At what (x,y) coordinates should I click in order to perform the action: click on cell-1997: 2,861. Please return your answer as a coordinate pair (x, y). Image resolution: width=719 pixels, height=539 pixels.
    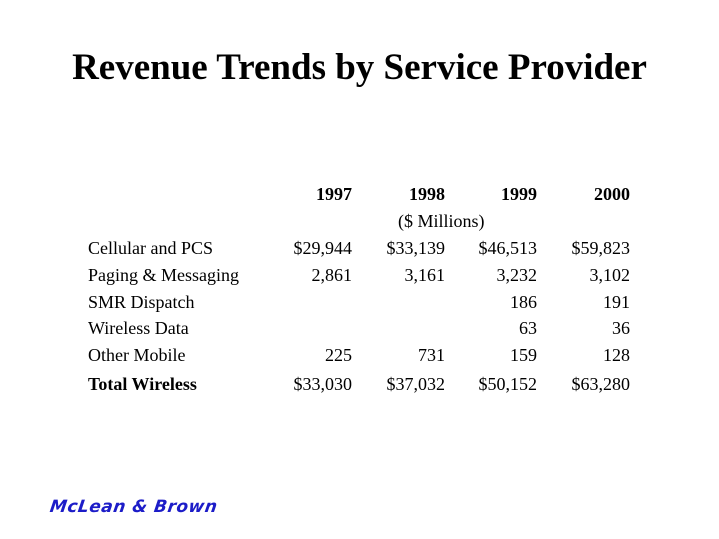
    Looking at the image, I should click on (332, 274).